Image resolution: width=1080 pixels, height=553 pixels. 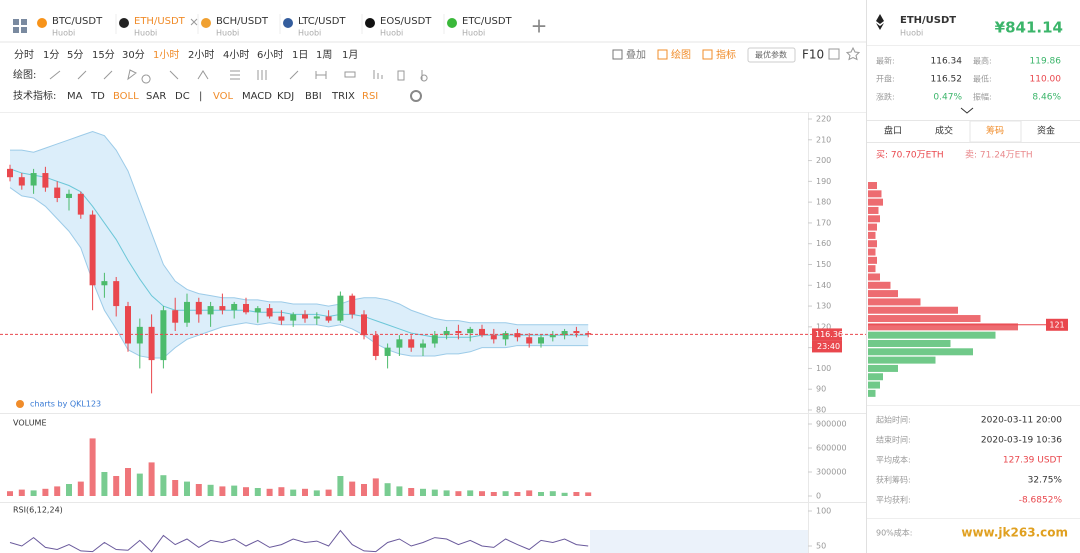 I want to click on y-tick-label: 150, so click(x=823, y=264).